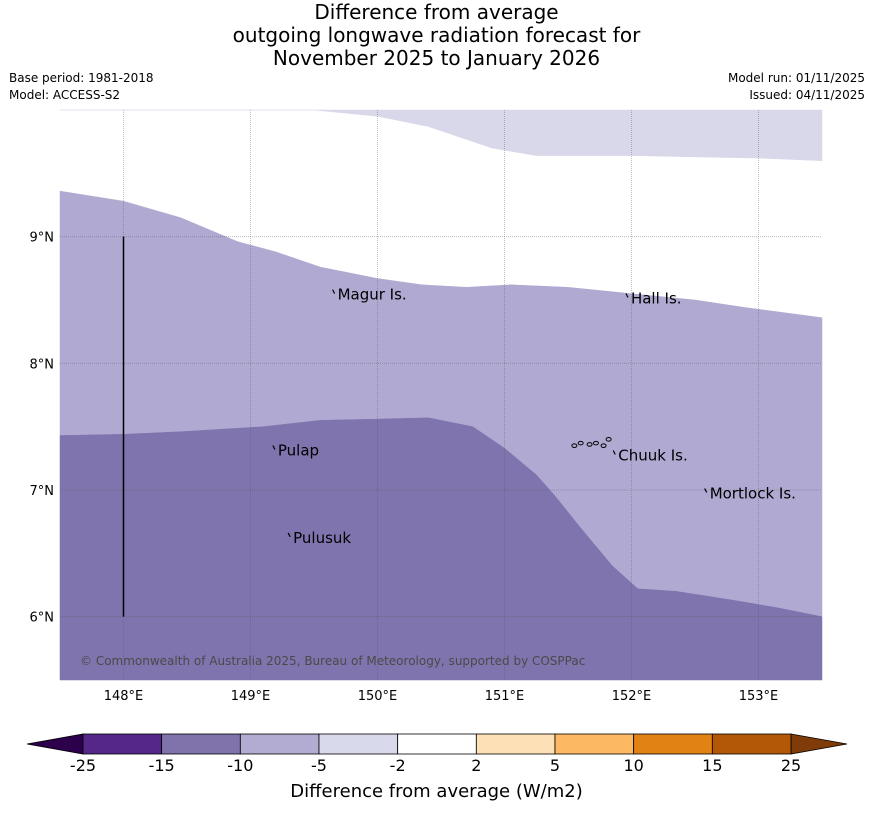 The image size is (873, 816). What do you see at coordinates (42, 238) in the screenshot?
I see `lat-tick-label: 9°N` at bounding box center [42, 238].